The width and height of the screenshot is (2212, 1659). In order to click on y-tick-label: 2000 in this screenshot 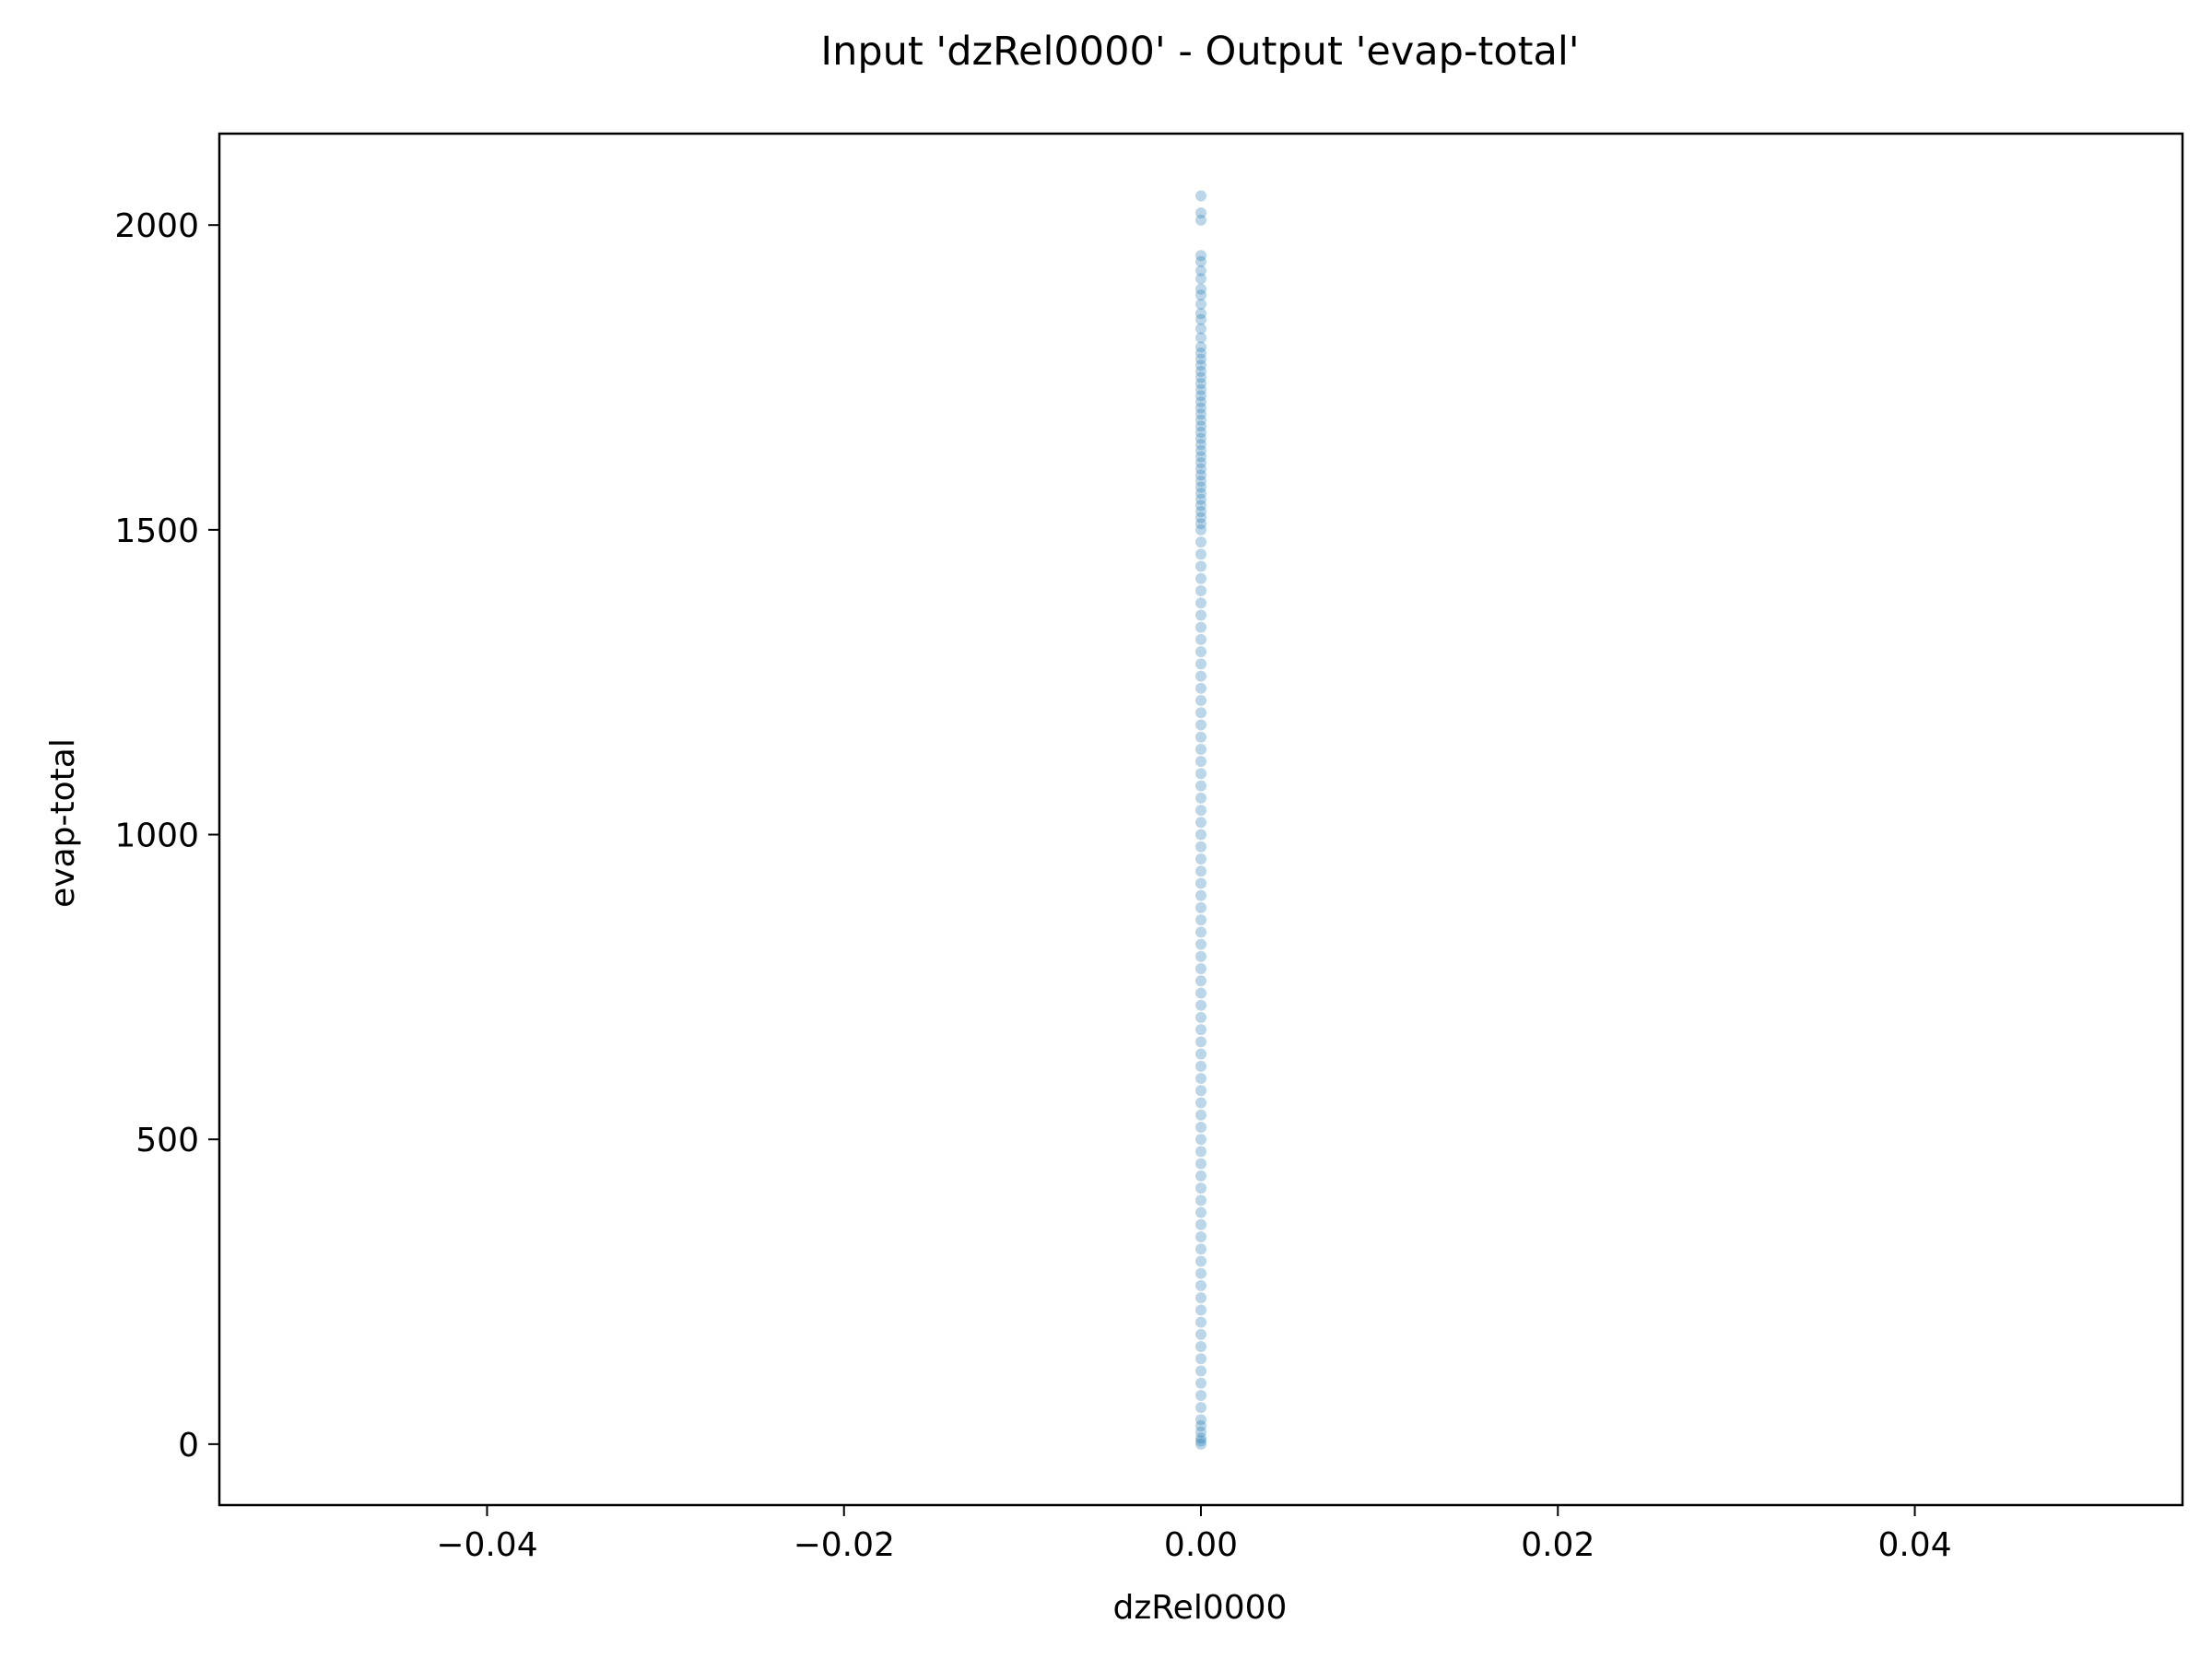, I will do `click(156, 226)`.